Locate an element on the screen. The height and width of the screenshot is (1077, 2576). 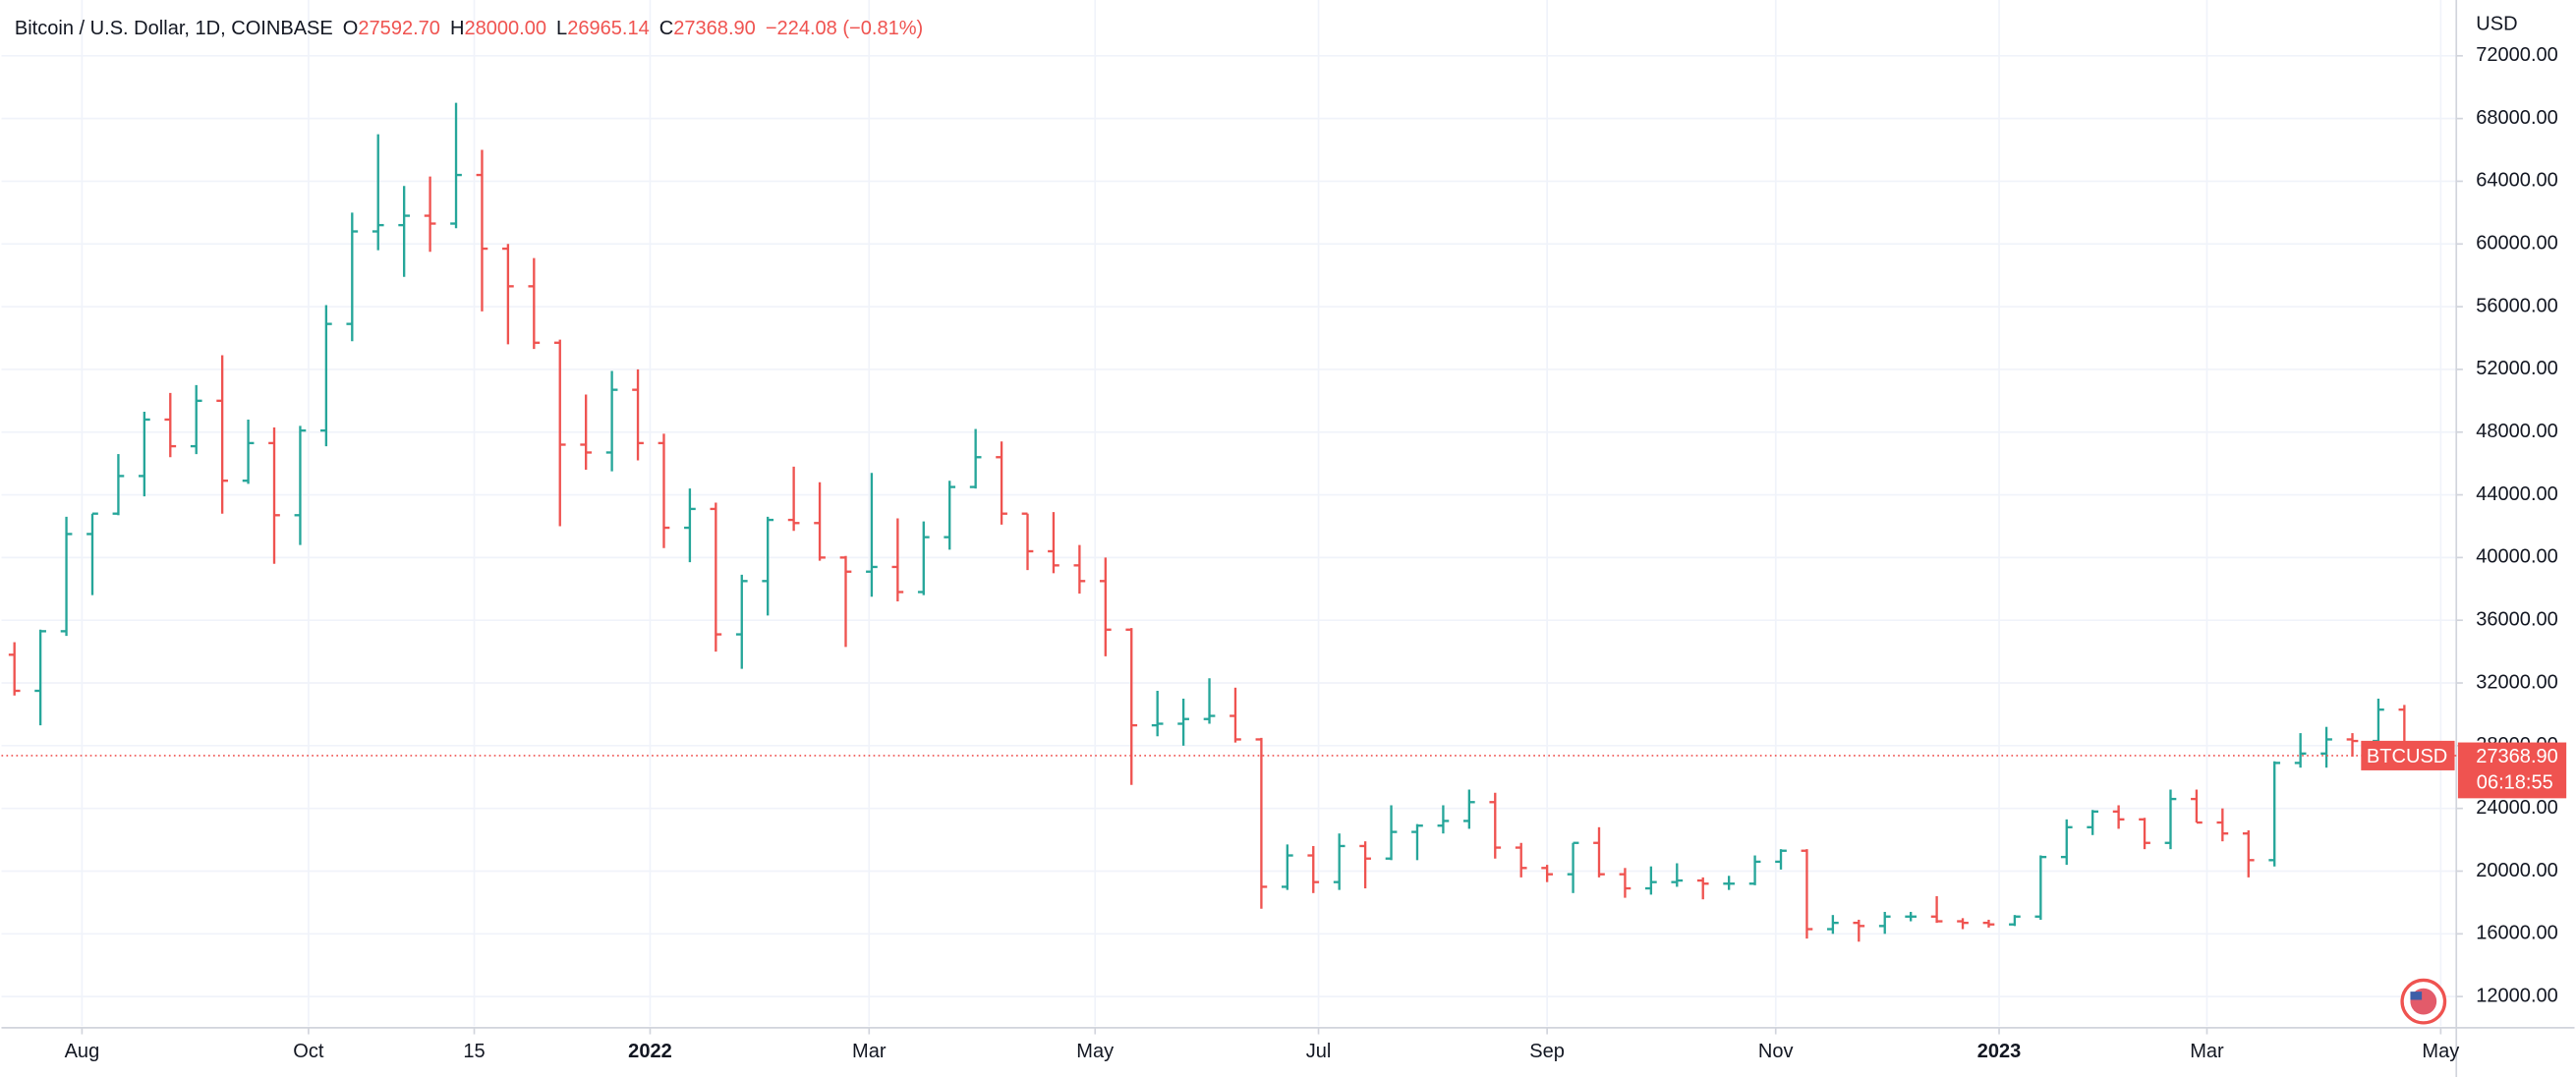
y-tick-label: 72000.00 is located at coordinates (2517, 55).